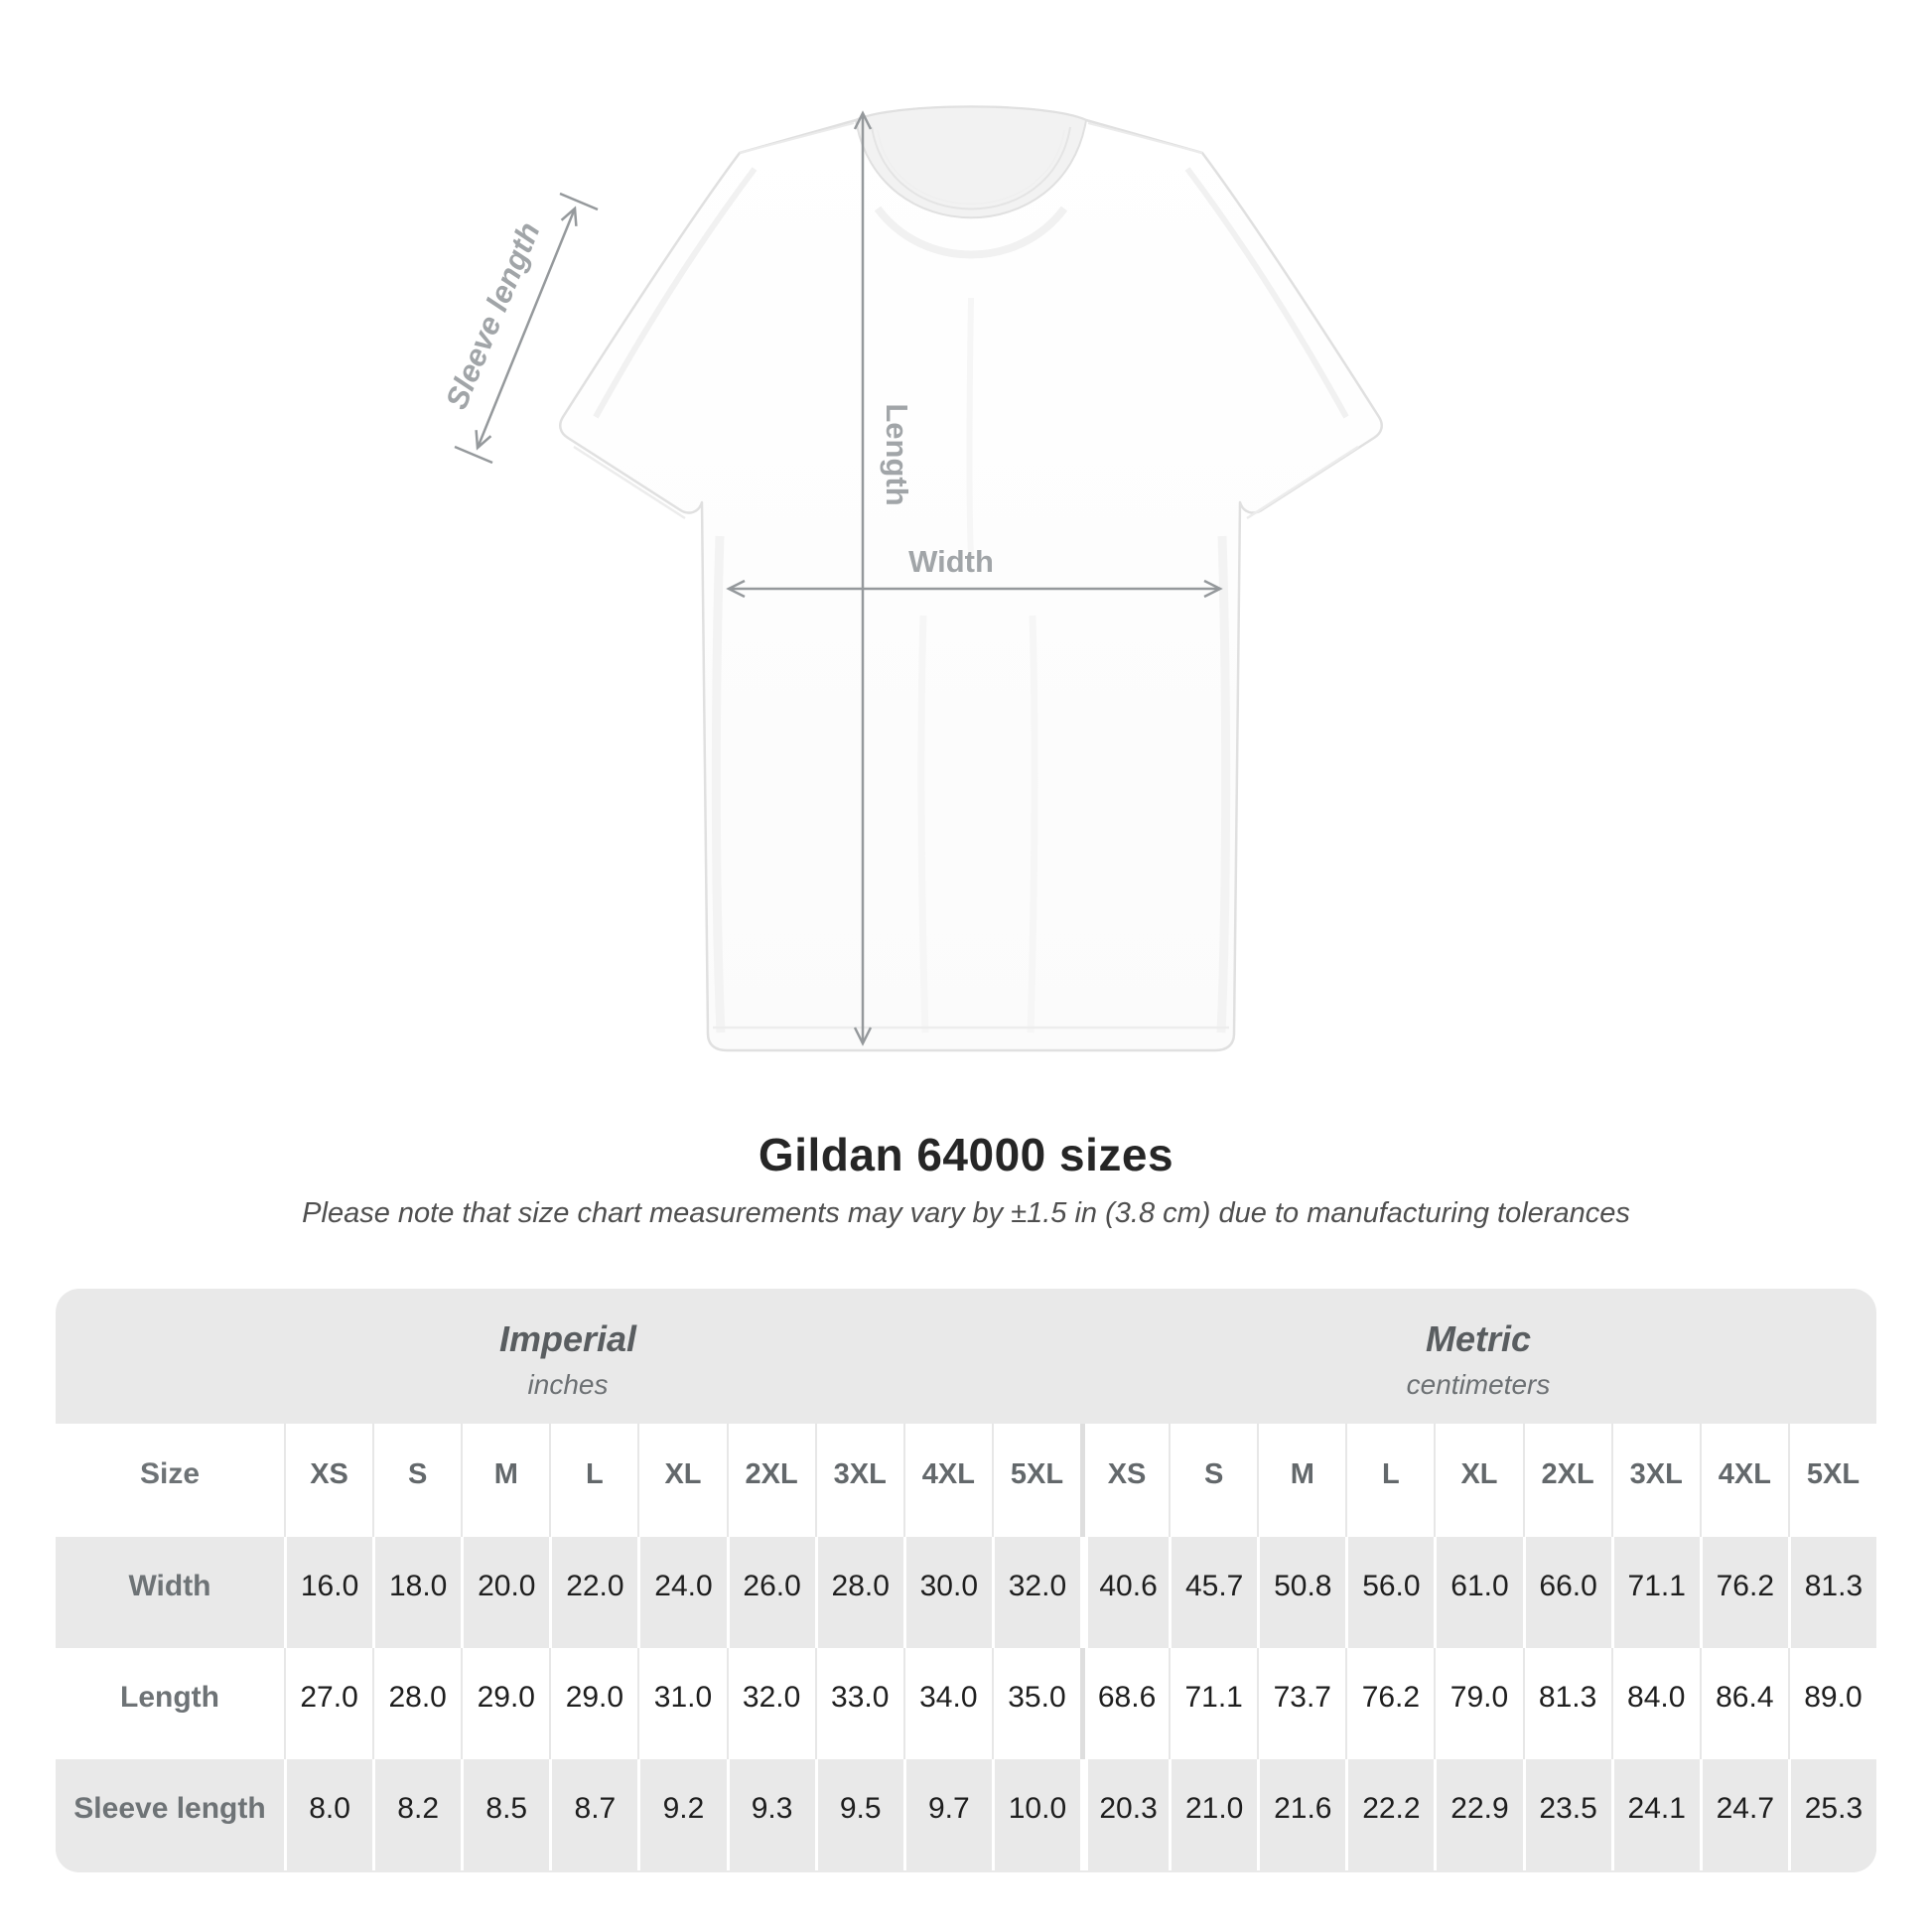  I want to click on width-label: Width, so click(951, 561).